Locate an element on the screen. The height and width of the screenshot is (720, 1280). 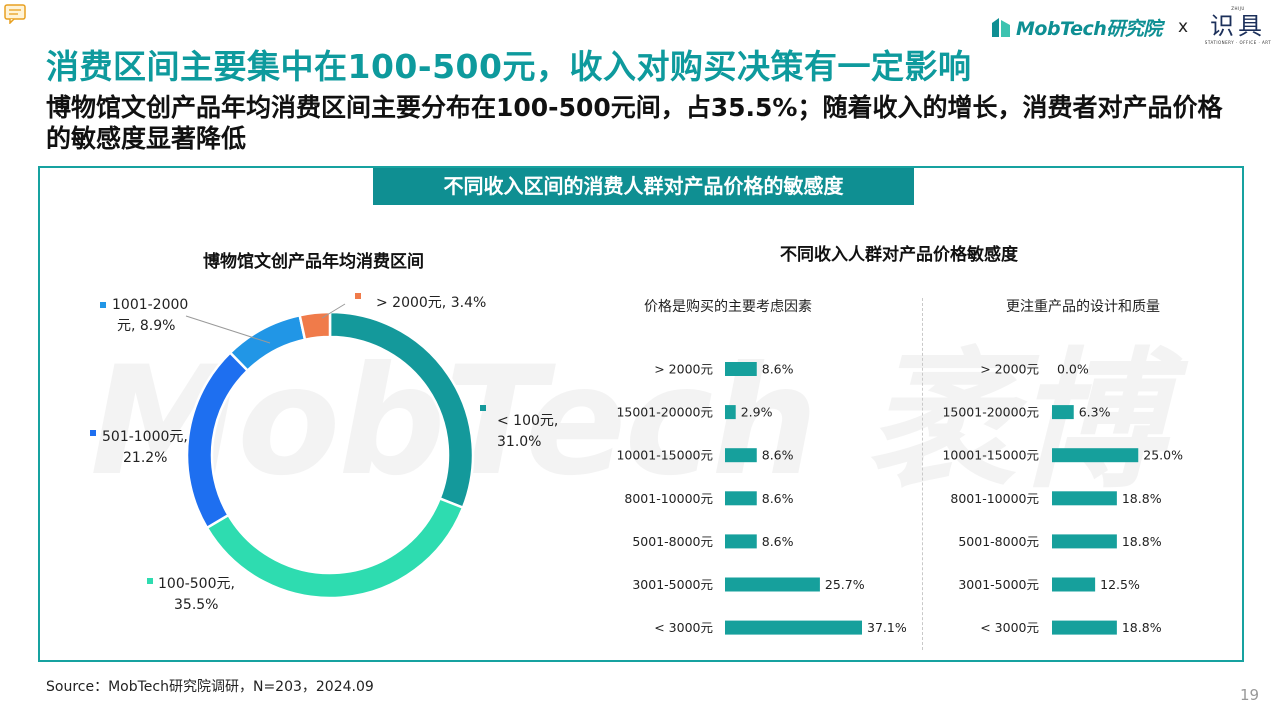
donut-chart-title: 博物馆文创产品年均消费区间 is located at coordinates (313, 262).